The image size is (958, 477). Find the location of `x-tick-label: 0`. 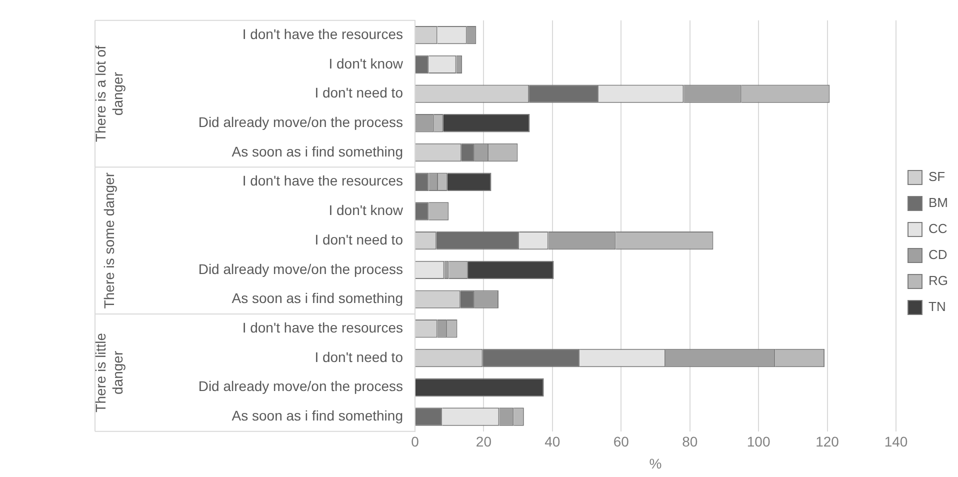

x-tick-label: 0 is located at coordinates (415, 442).